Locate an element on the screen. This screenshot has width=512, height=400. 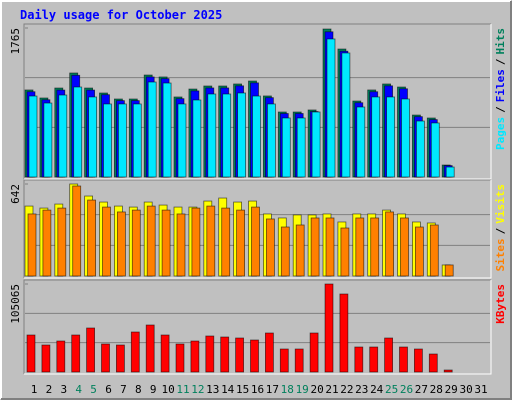
x-tick-label: 4 is located at coordinates (78, 389).